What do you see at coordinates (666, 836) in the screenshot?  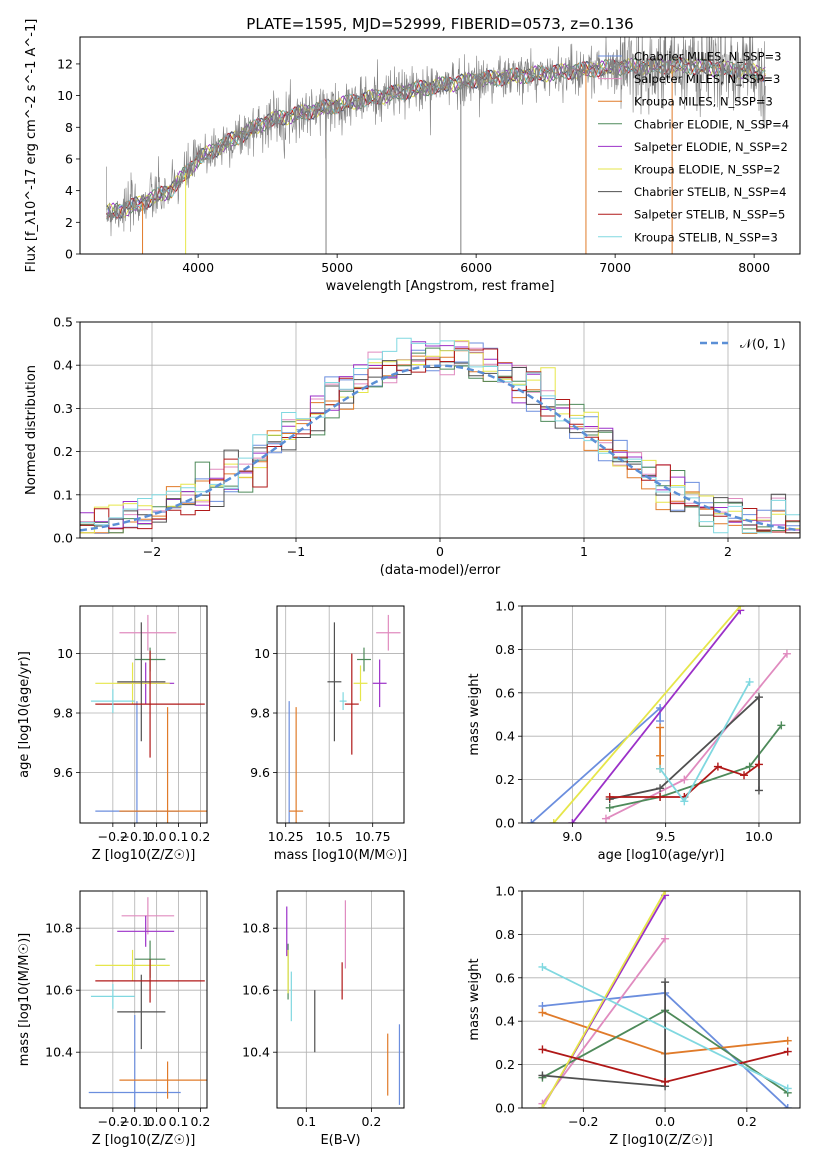 I see `x-tick-label: 9.5` at bounding box center [666, 836].